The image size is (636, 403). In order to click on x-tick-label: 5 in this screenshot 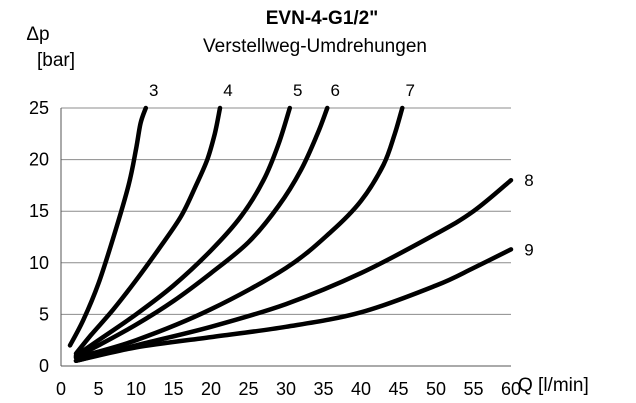, I will do `click(98, 389)`.